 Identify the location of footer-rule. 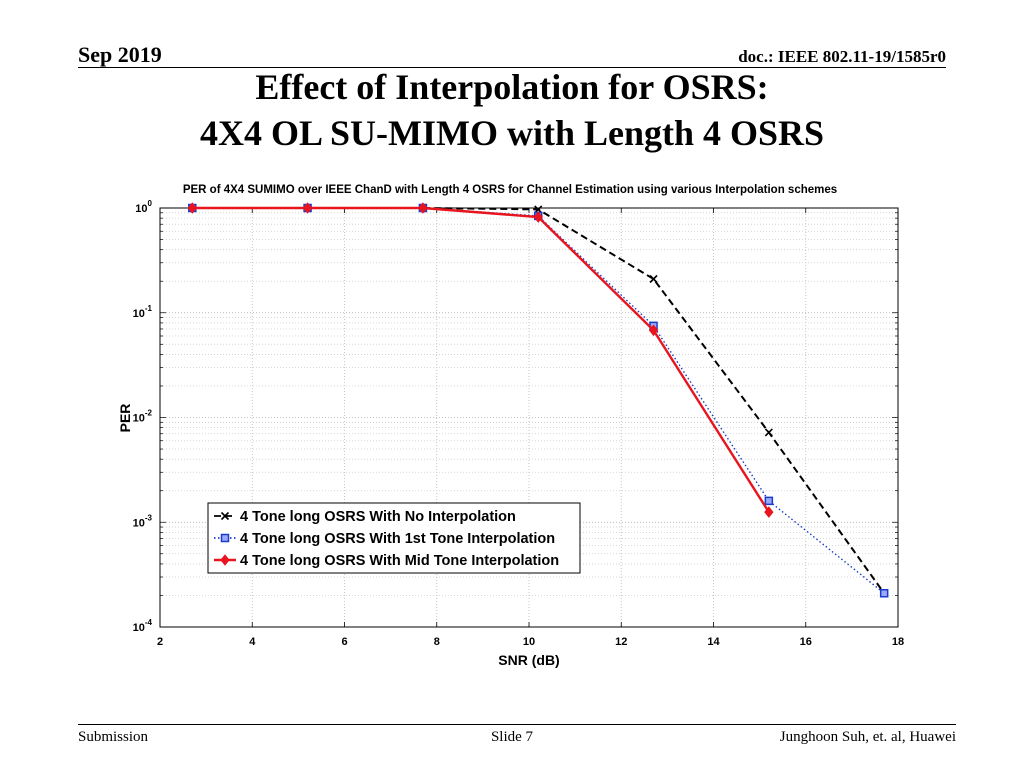
(517, 724).